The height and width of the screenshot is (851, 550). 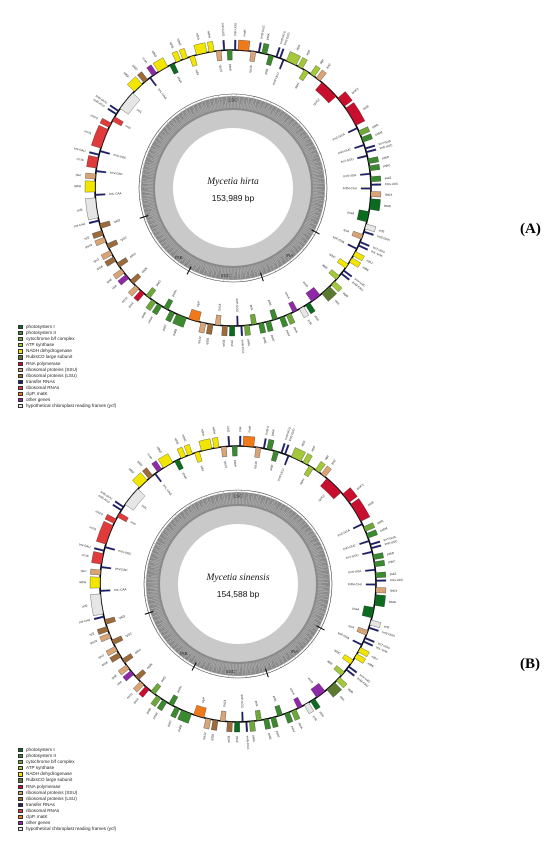 I want to click on gene-rpoC1, so click(x=345, y=99).